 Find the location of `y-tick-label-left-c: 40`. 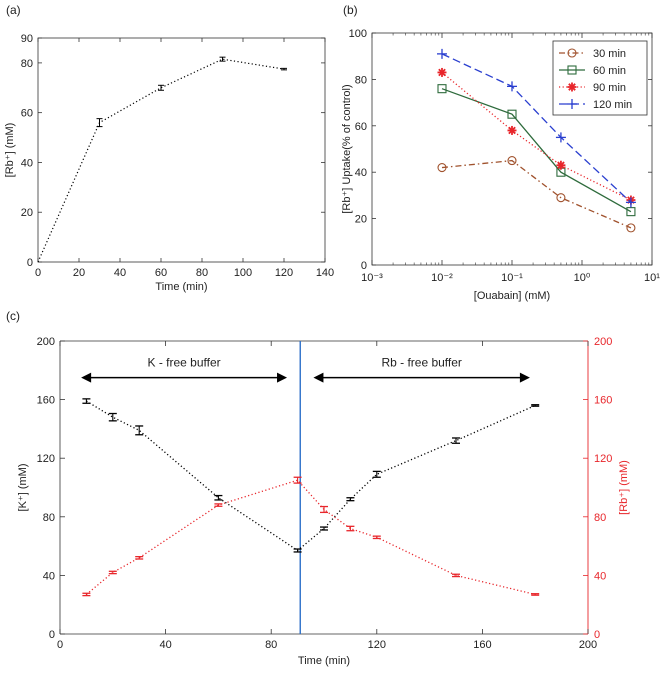

y-tick-label-left-c: 40 is located at coordinates (49, 576).